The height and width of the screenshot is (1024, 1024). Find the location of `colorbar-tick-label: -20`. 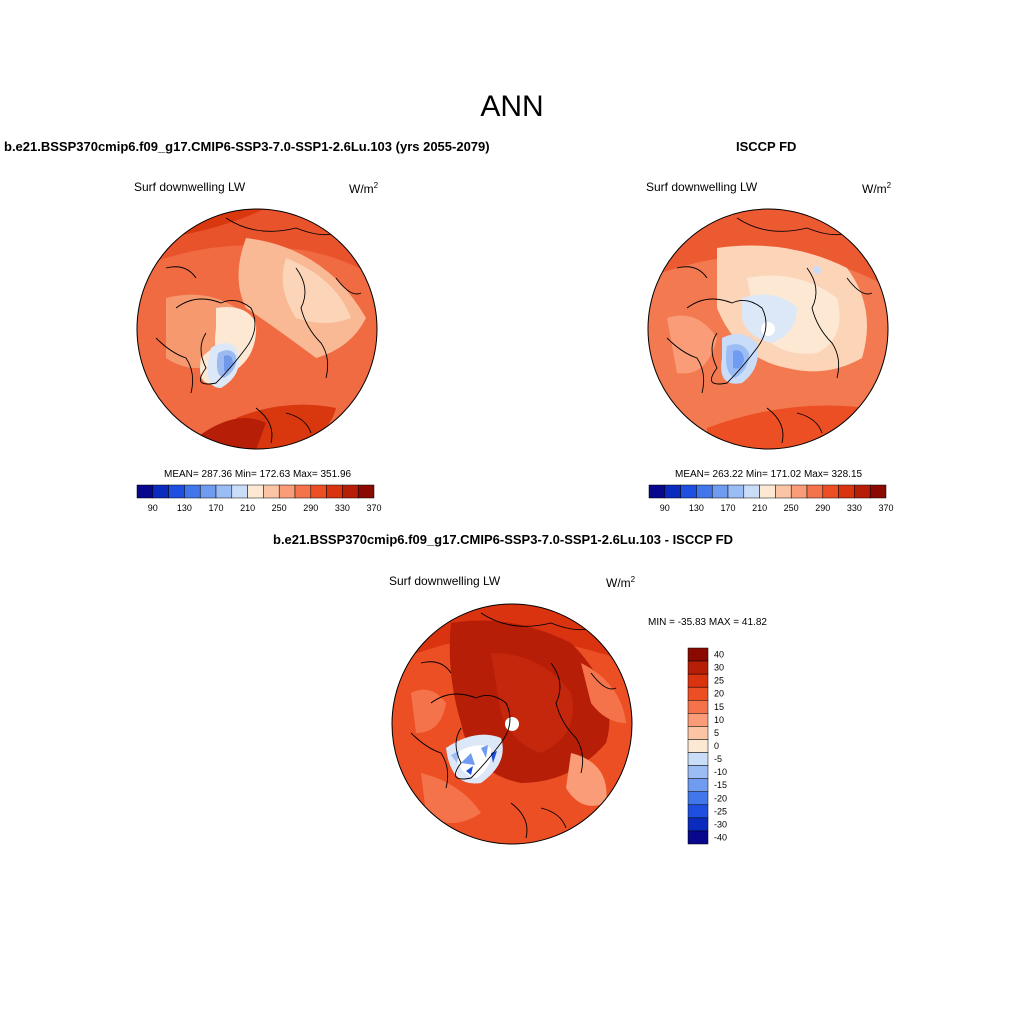

colorbar-tick-label: -20 is located at coordinates (720, 798).